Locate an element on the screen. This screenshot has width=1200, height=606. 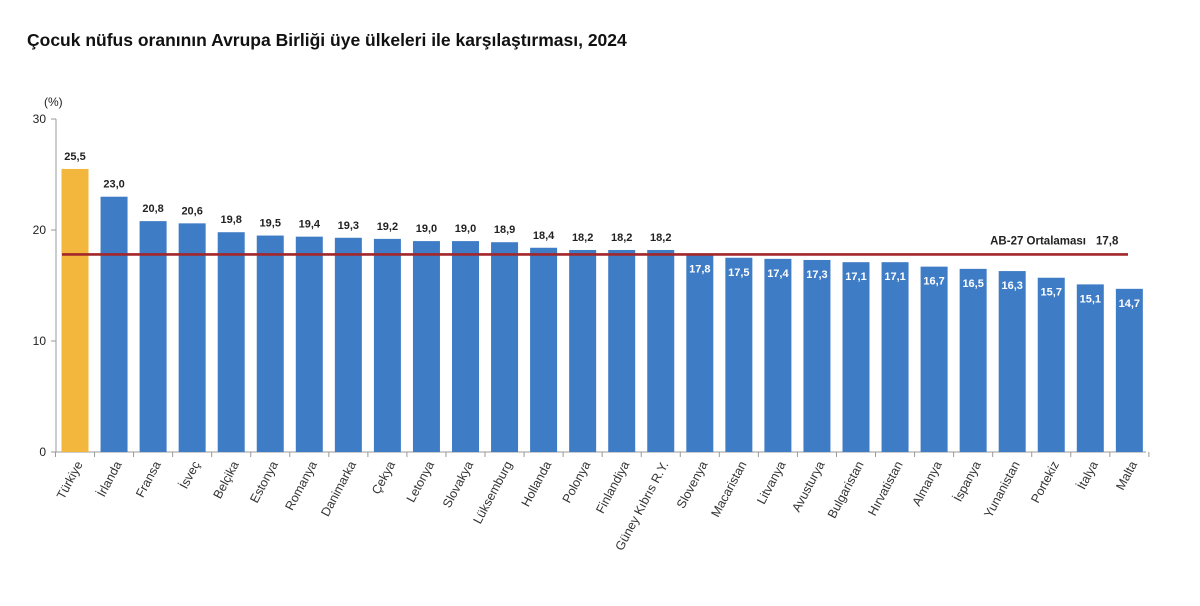
y-tick-label: 30 is located at coordinates (40, 119).